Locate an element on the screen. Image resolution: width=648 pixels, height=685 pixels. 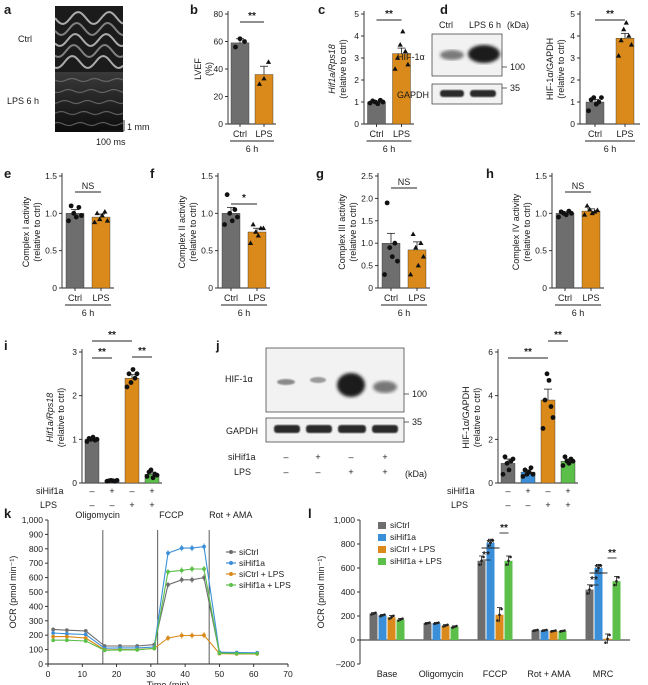
y-tick-label: 1,000 is located at coordinates (33, 520).